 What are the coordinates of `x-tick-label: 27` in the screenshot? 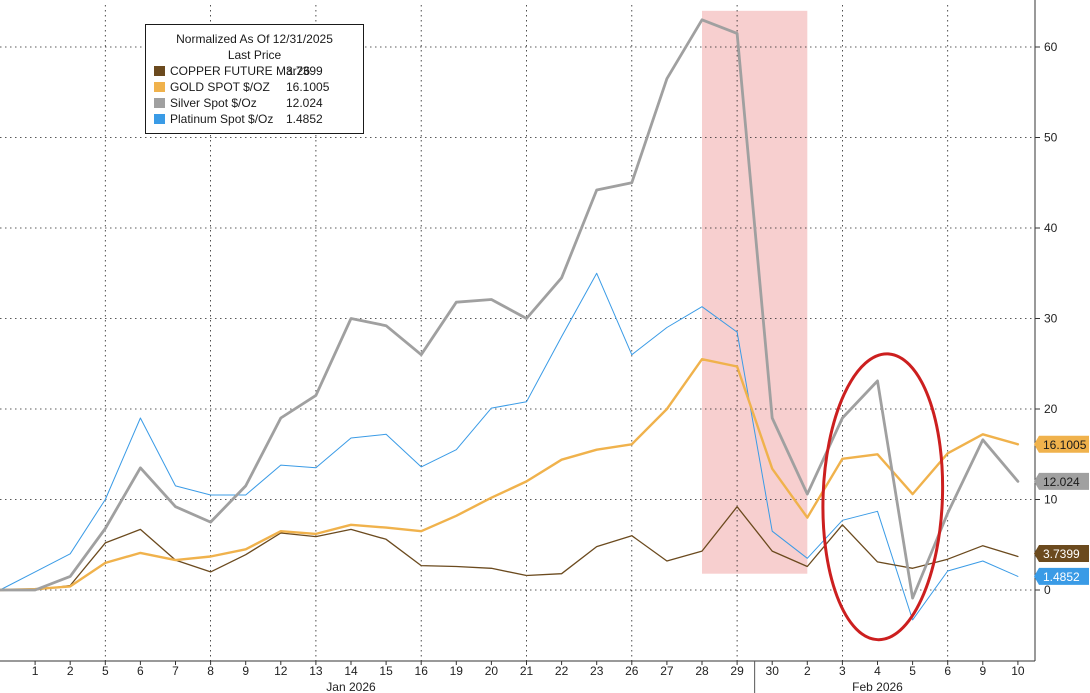 It's located at (667, 671).